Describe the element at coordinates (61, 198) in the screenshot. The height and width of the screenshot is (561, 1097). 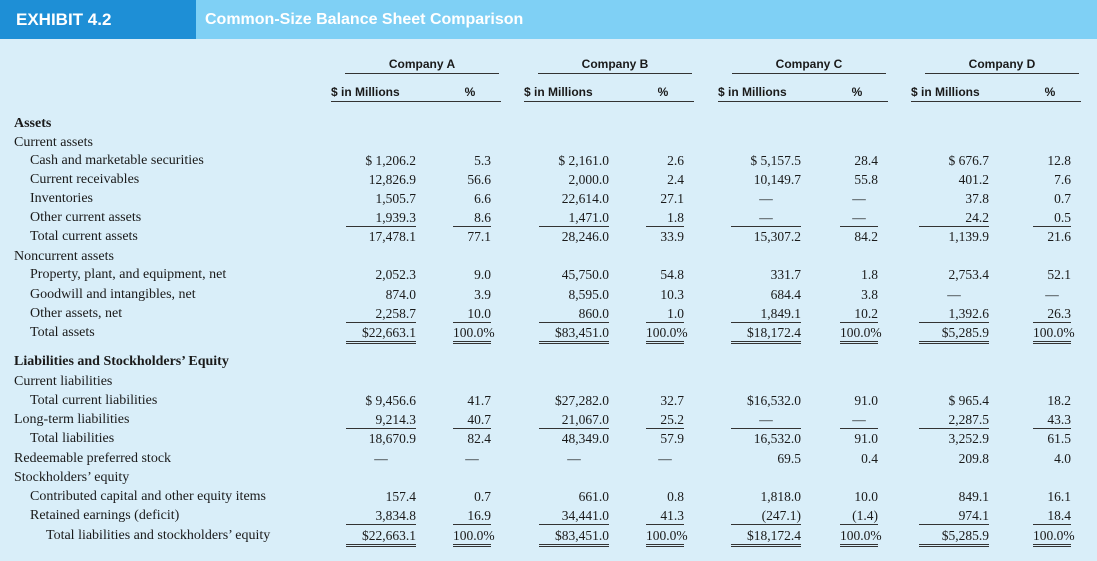
I see `row-label: Inventories` at that location.